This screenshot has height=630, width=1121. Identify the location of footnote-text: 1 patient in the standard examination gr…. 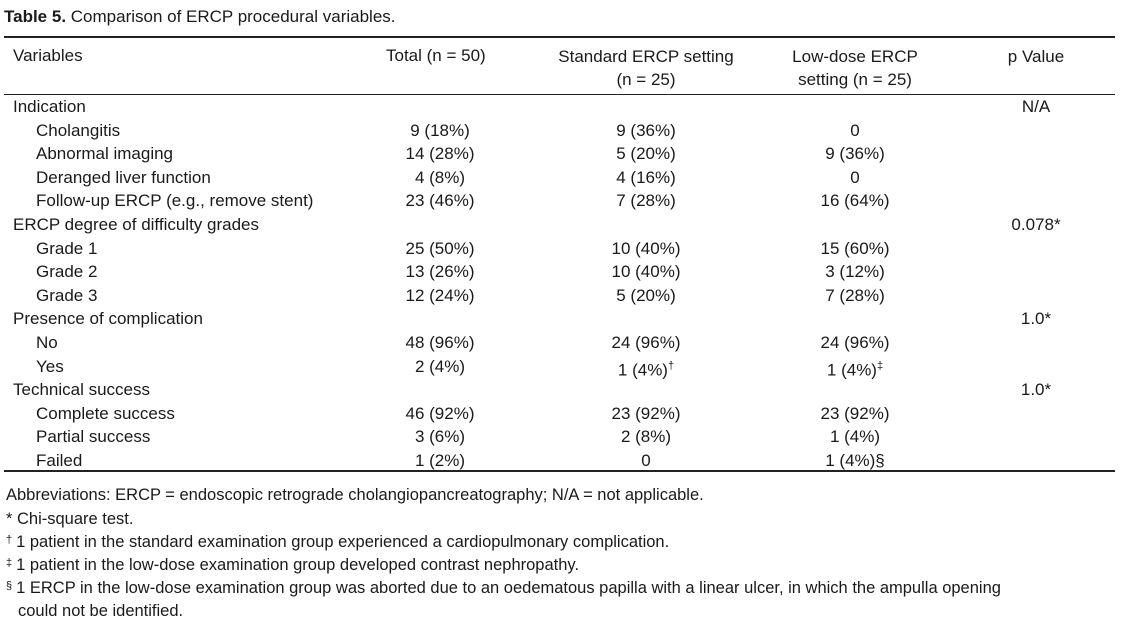
(343, 542).